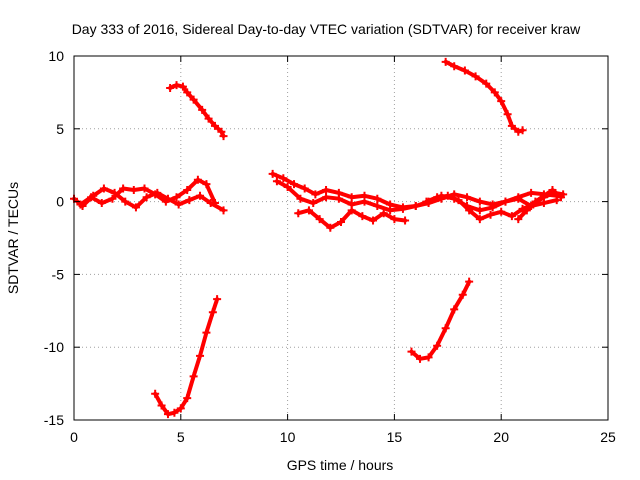 This screenshot has height=480, width=640. Describe the element at coordinates (54, 420) in the screenshot. I see `y-tick-label: -15` at that location.